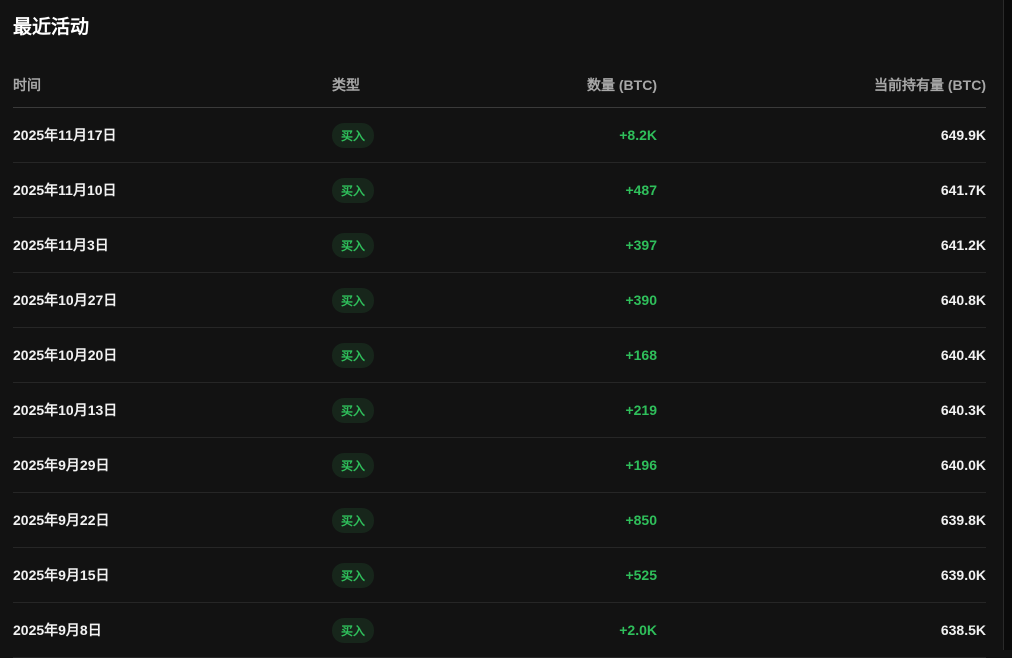  I want to click on row-amount: +487, so click(641, 190).